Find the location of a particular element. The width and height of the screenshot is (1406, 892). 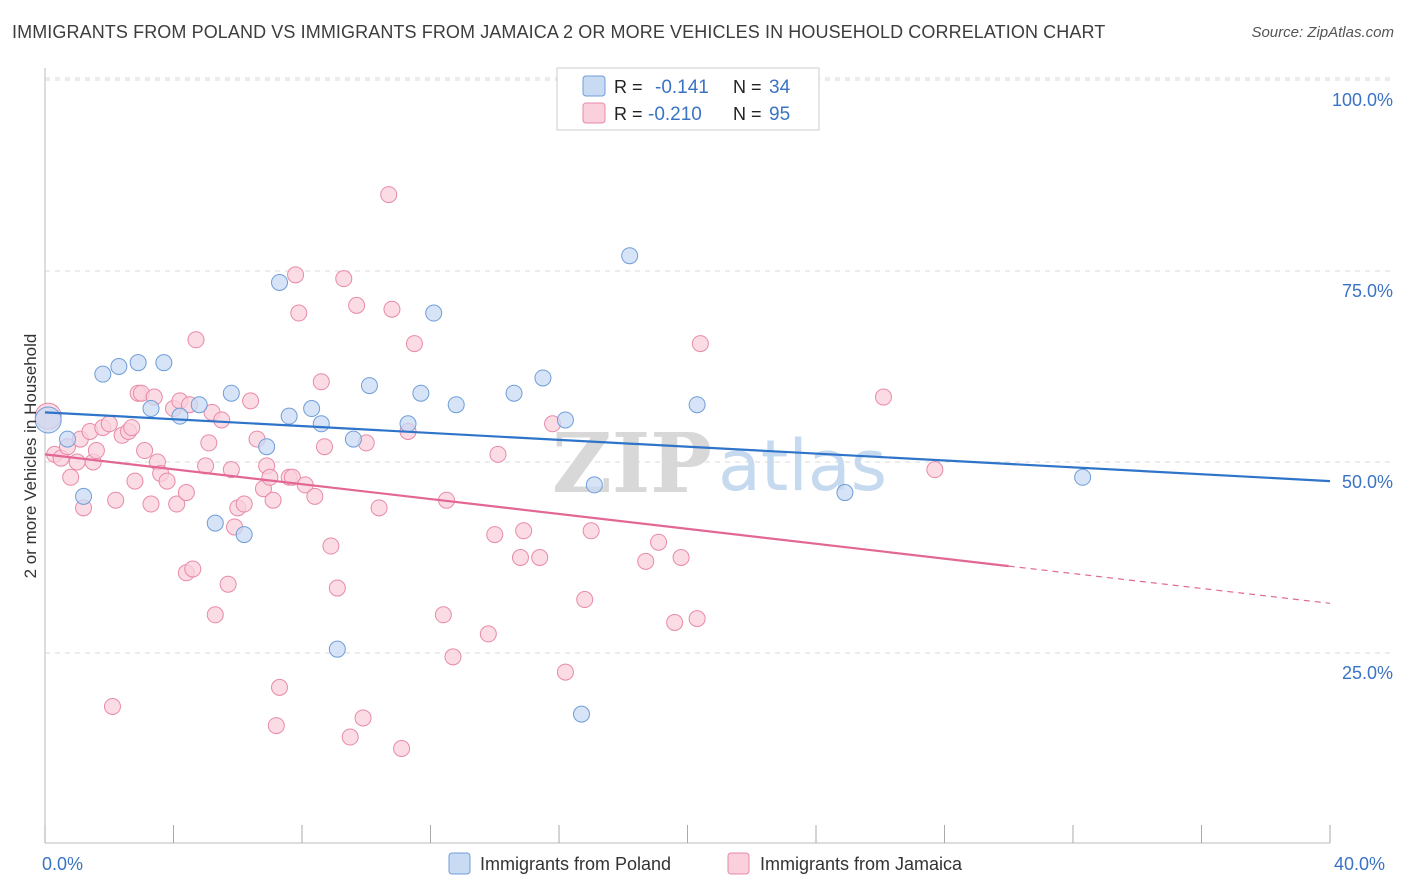

correlation-legend: R = -0.141 N = 34 R = -0.210 N = 95 is located at coordinates (688, 99).